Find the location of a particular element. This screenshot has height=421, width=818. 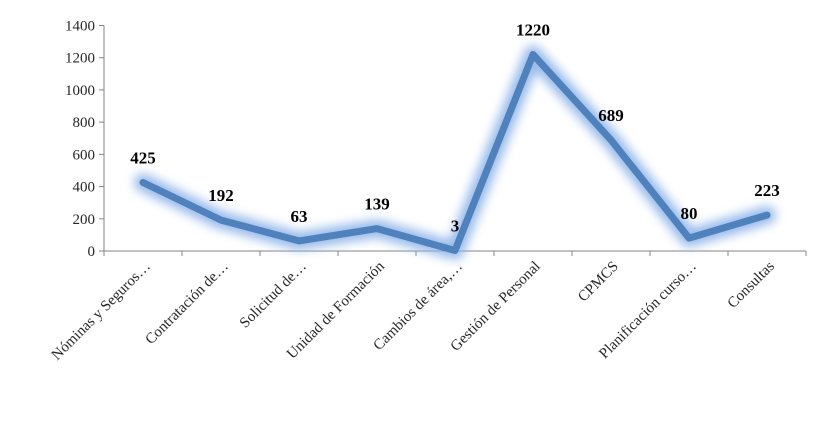

y-tick-label: 400 is located at coordinates (84, 188).